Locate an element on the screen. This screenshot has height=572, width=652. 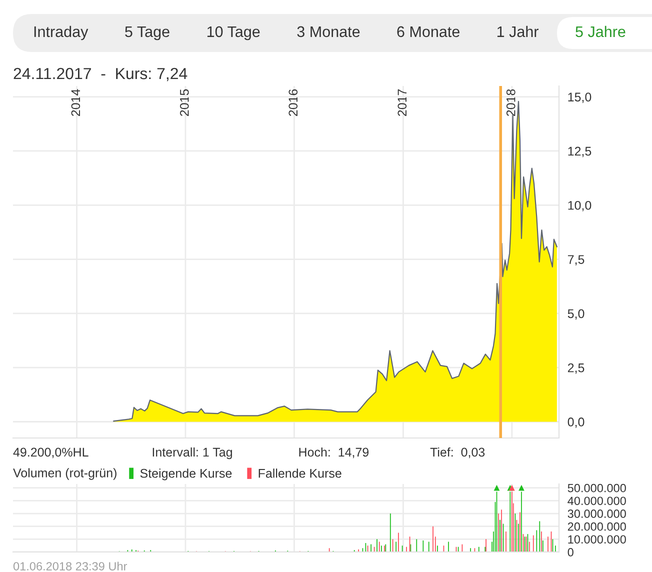
text: 6 Monate is located at coordinates (428, 32).